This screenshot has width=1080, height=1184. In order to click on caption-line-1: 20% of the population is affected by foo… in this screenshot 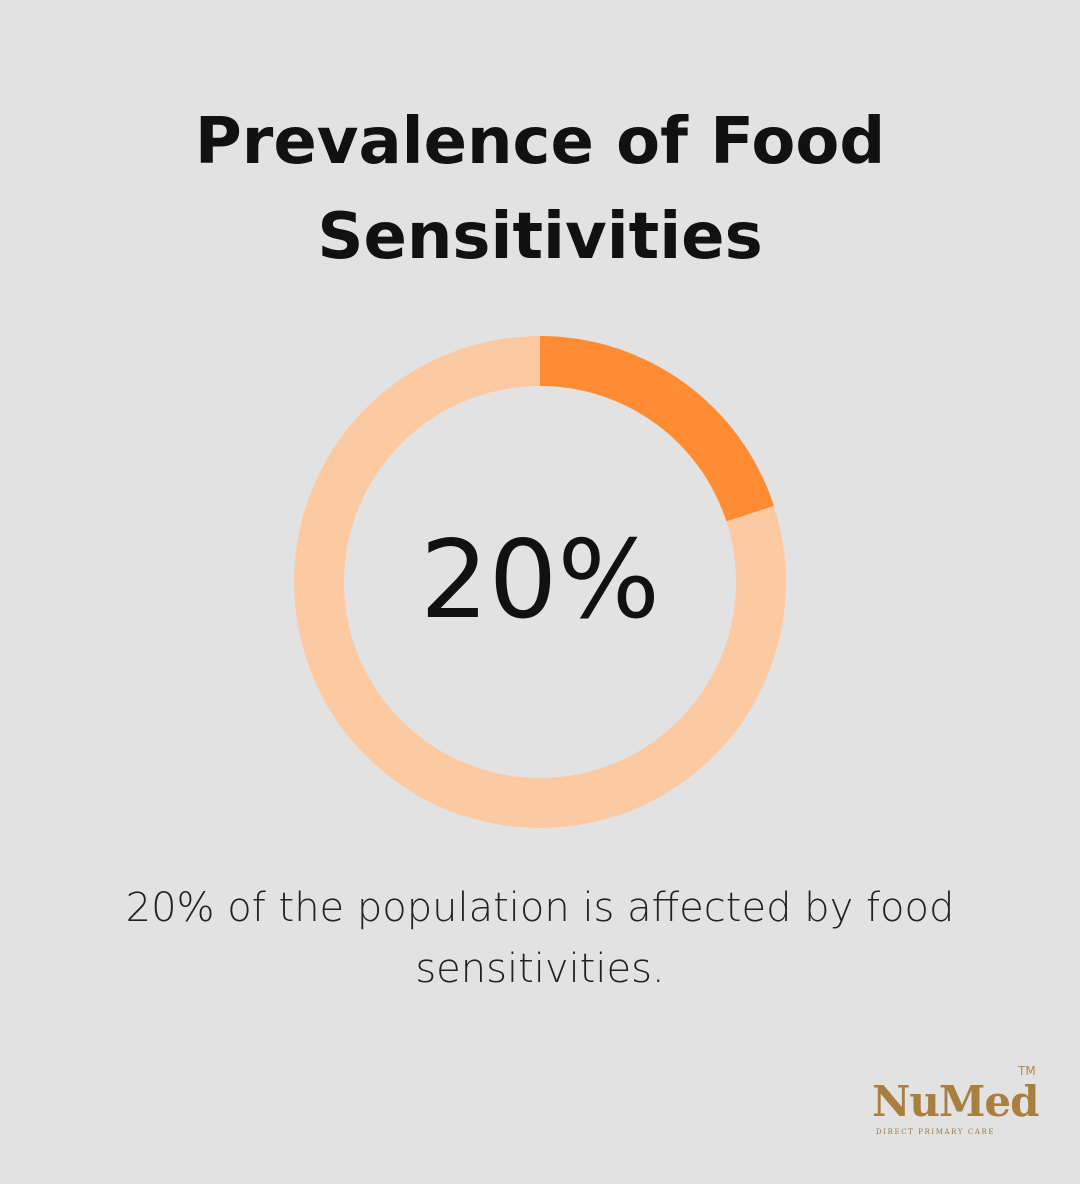, I will do `click(540, 908)`.